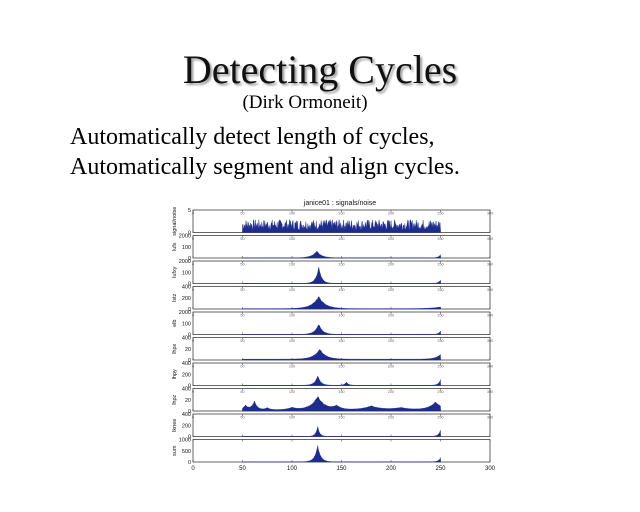  What do you see at coordinates (175, 374) in the screenshot?
I see `y-axis-label: lhpy` at bounding box center [175, 374].